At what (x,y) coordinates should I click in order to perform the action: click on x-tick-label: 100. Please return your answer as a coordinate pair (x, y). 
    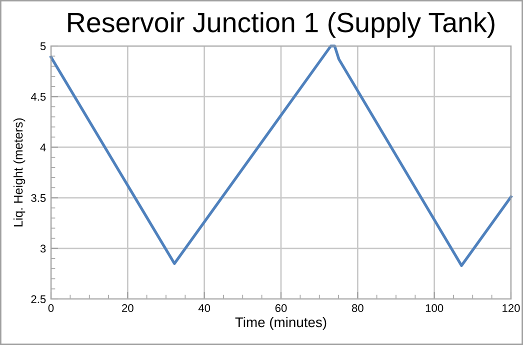
    Looking at the image, I should click on (435, 308).